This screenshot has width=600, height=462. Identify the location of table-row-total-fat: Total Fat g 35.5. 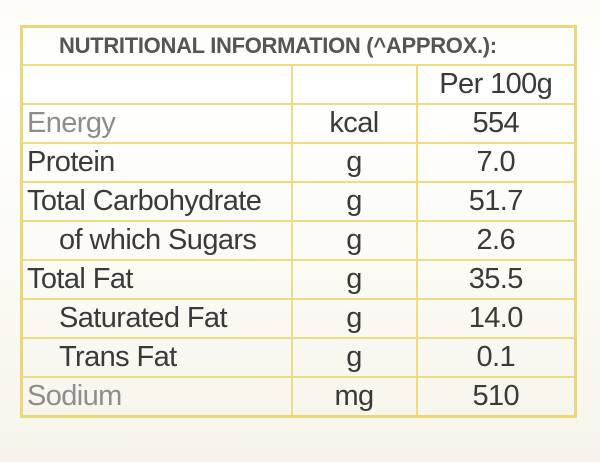
(298, 279).